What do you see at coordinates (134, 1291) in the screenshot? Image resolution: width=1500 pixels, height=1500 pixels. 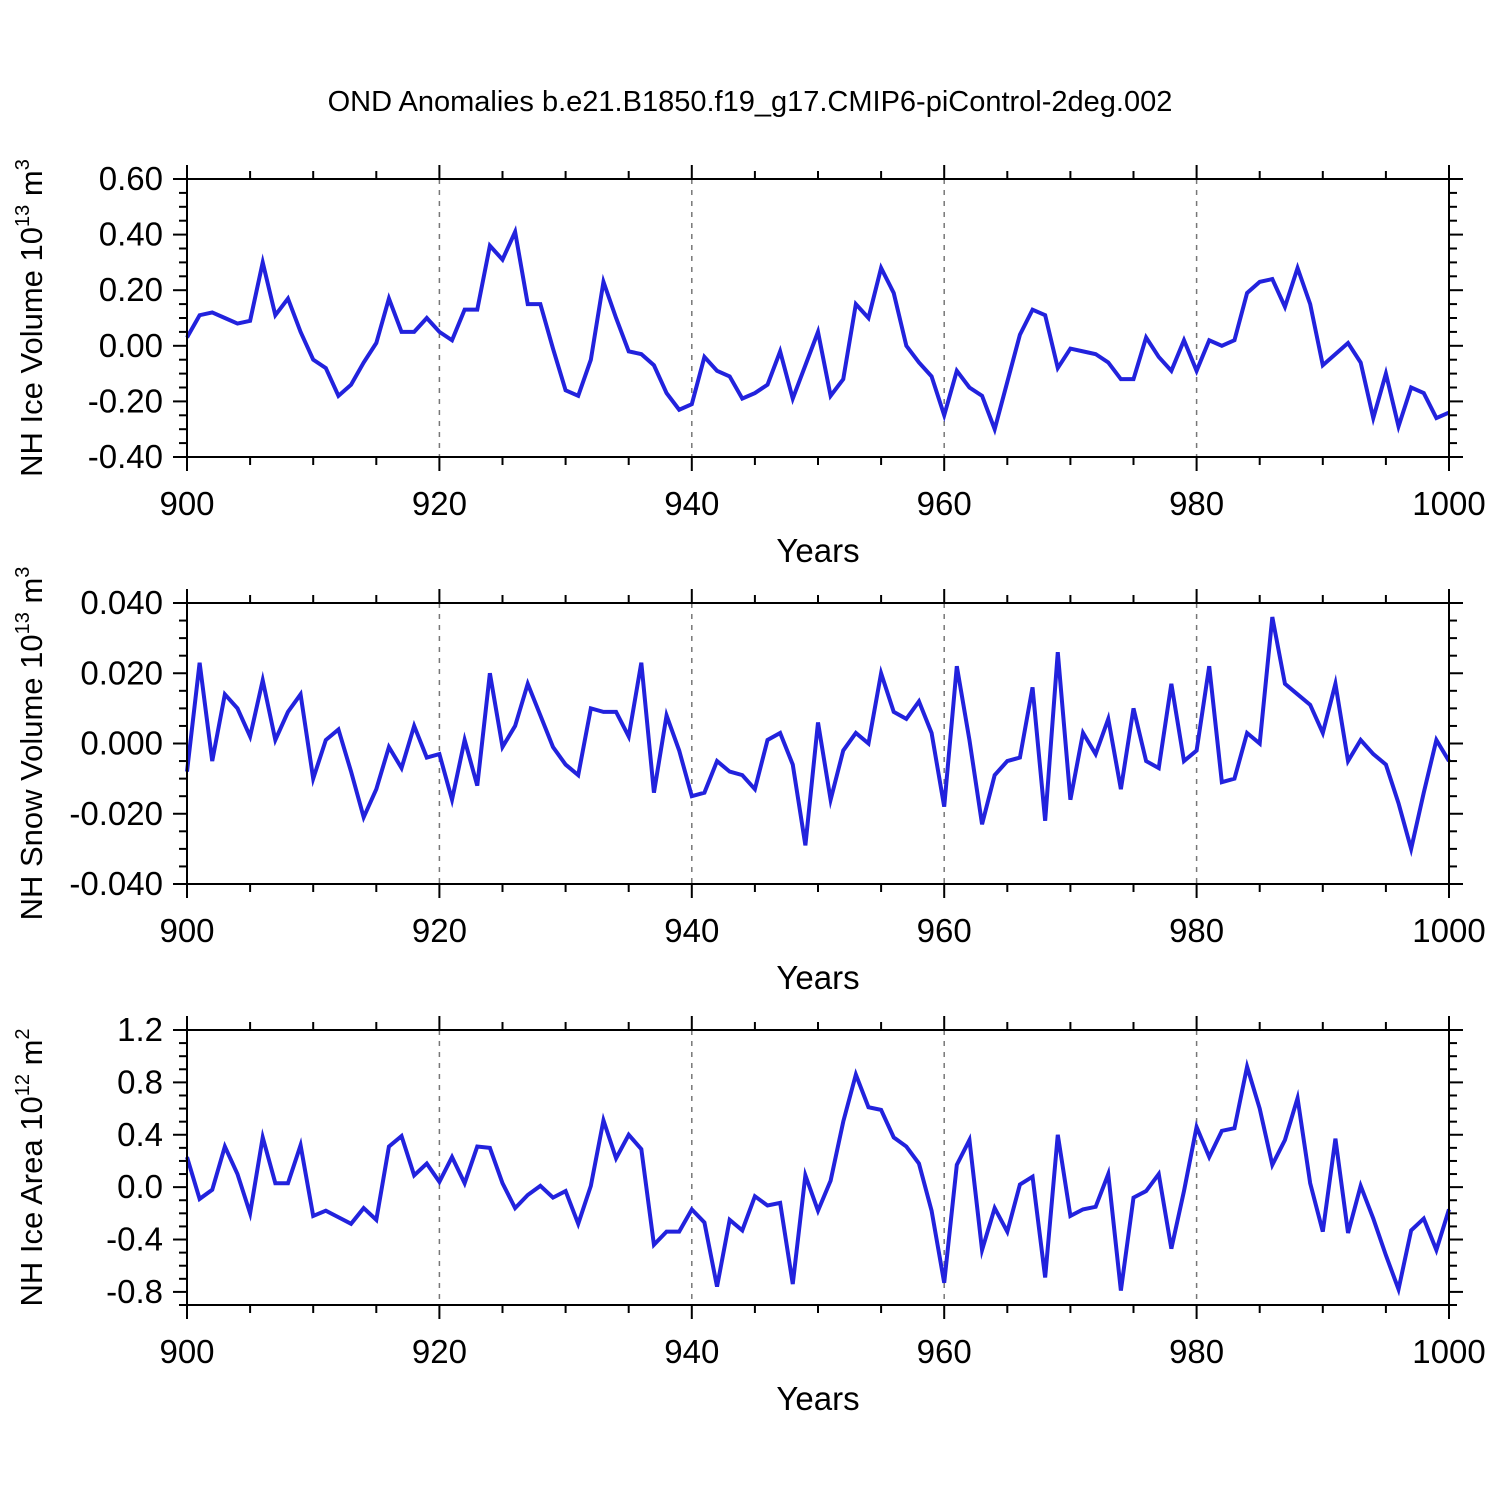 I see `svg-text: -0.8` at bounding box center [134, 1291].